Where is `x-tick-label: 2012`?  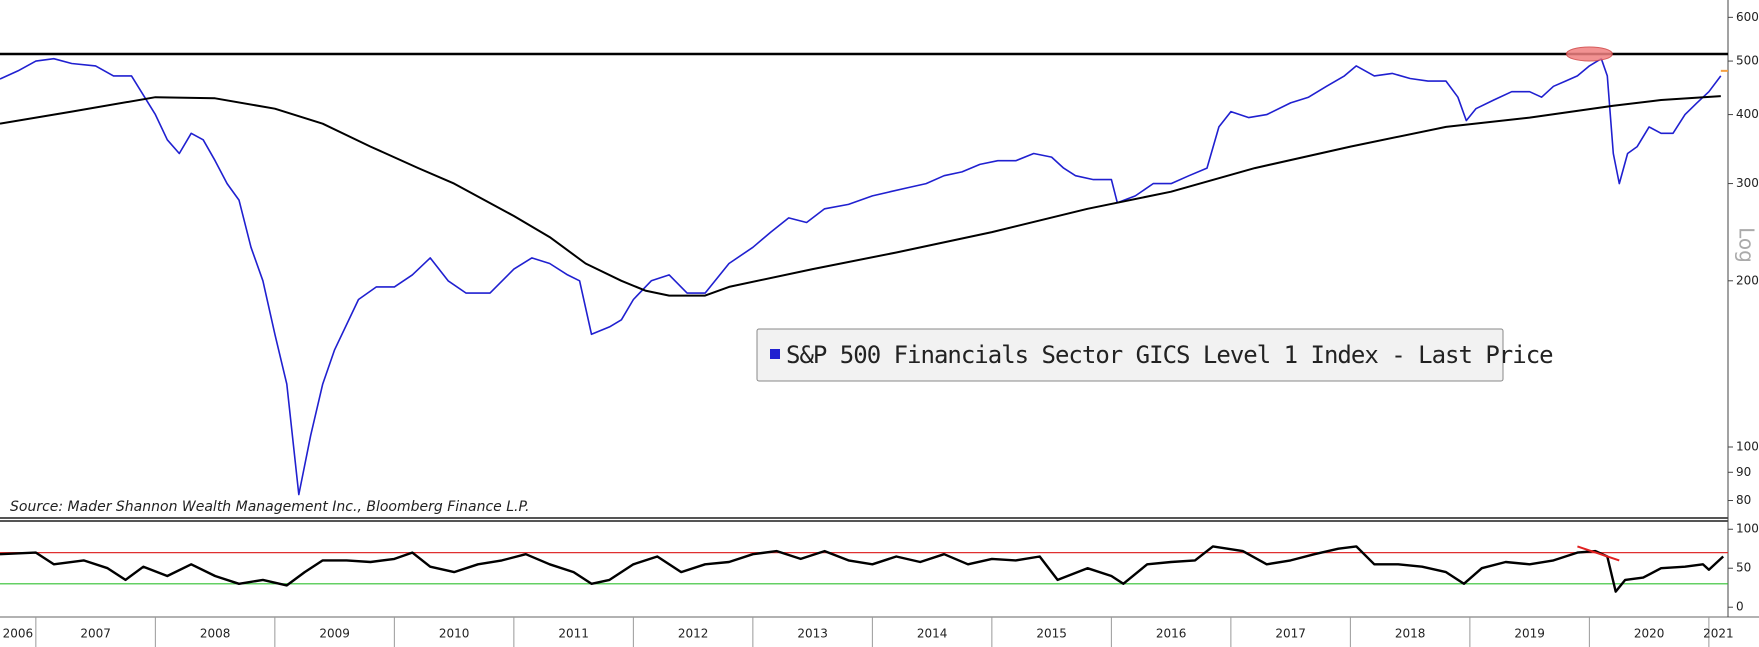
x-tick-label: 2012 is located at coordinates (693, 634).